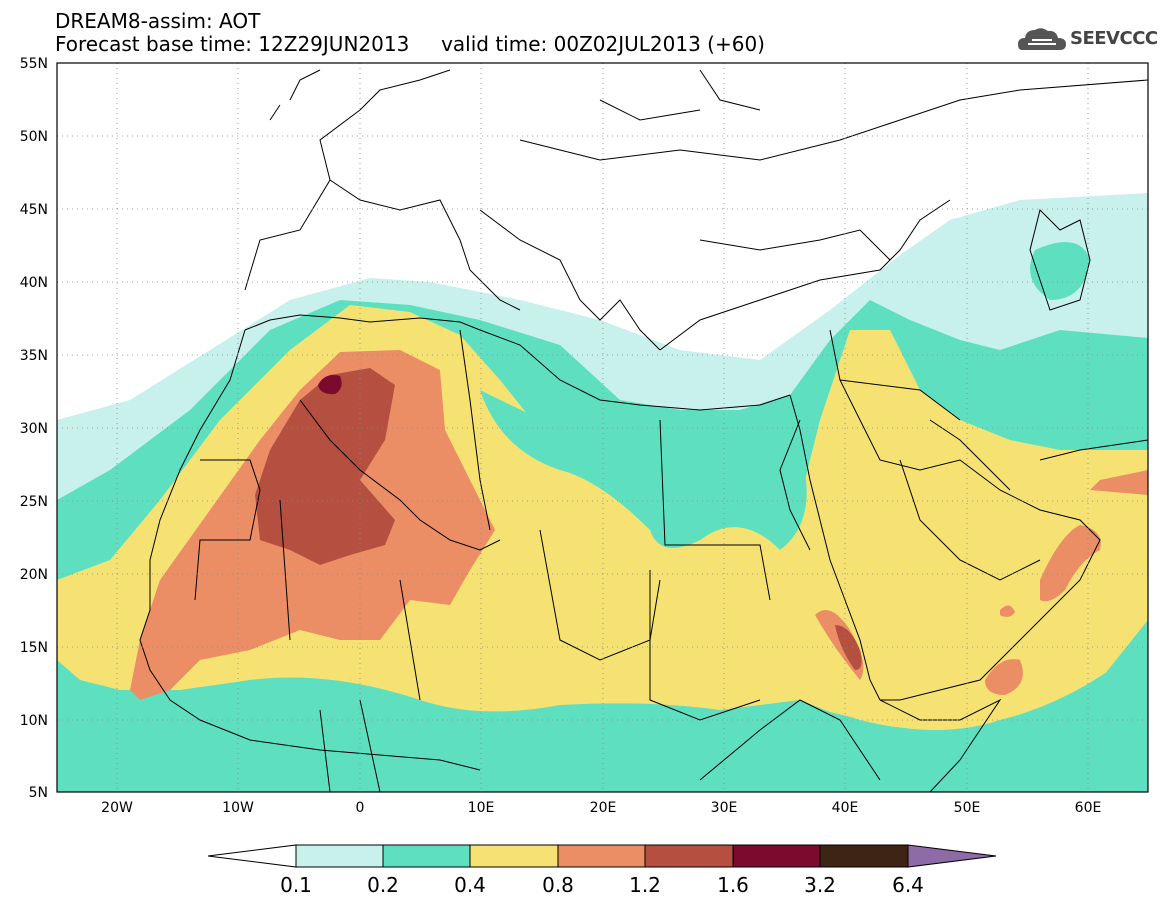 Image resolution: width=1165 pixels, height=905 pixels. What do you see at coordinates (34, 137) in the screenshot?
I see `lat-label: 50N` at bounding box center [34, 137].